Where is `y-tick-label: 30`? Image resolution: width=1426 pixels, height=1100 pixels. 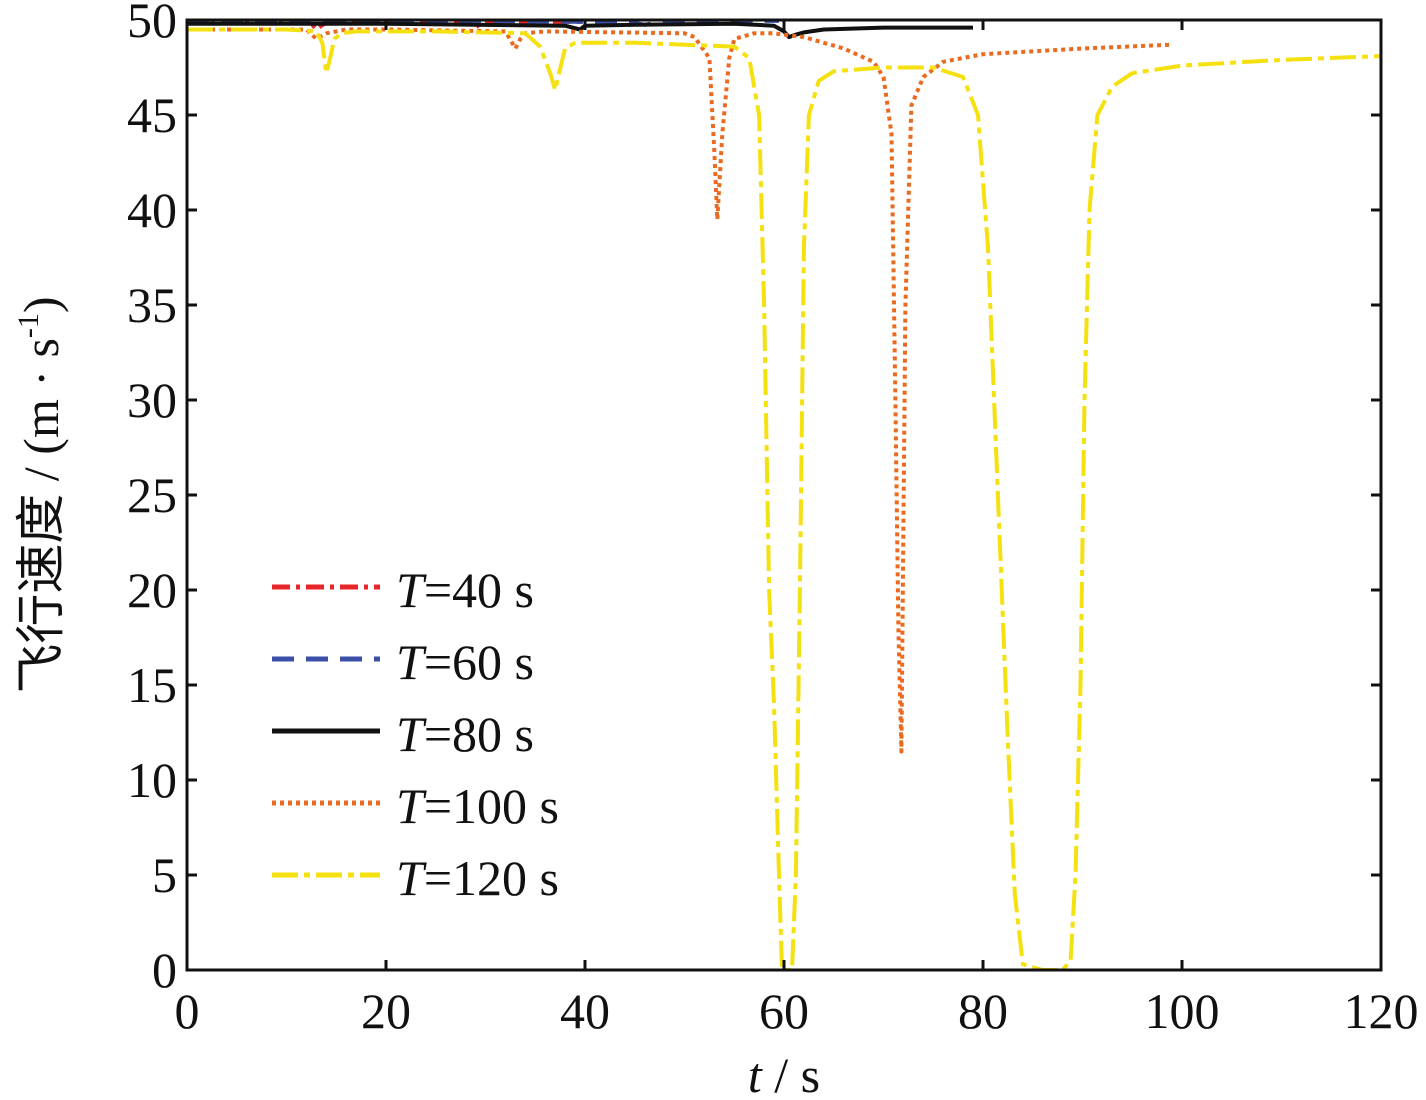
y-tick-label: 30 is located at coordinates (152, 400).